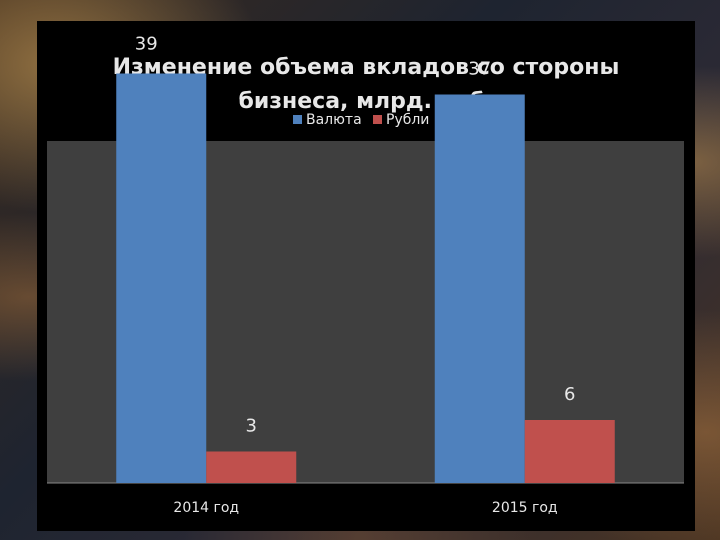  Describe the element at coordinates (251, 426) in the screenshot. I see `data-label-rubli-1: 3` at that location.